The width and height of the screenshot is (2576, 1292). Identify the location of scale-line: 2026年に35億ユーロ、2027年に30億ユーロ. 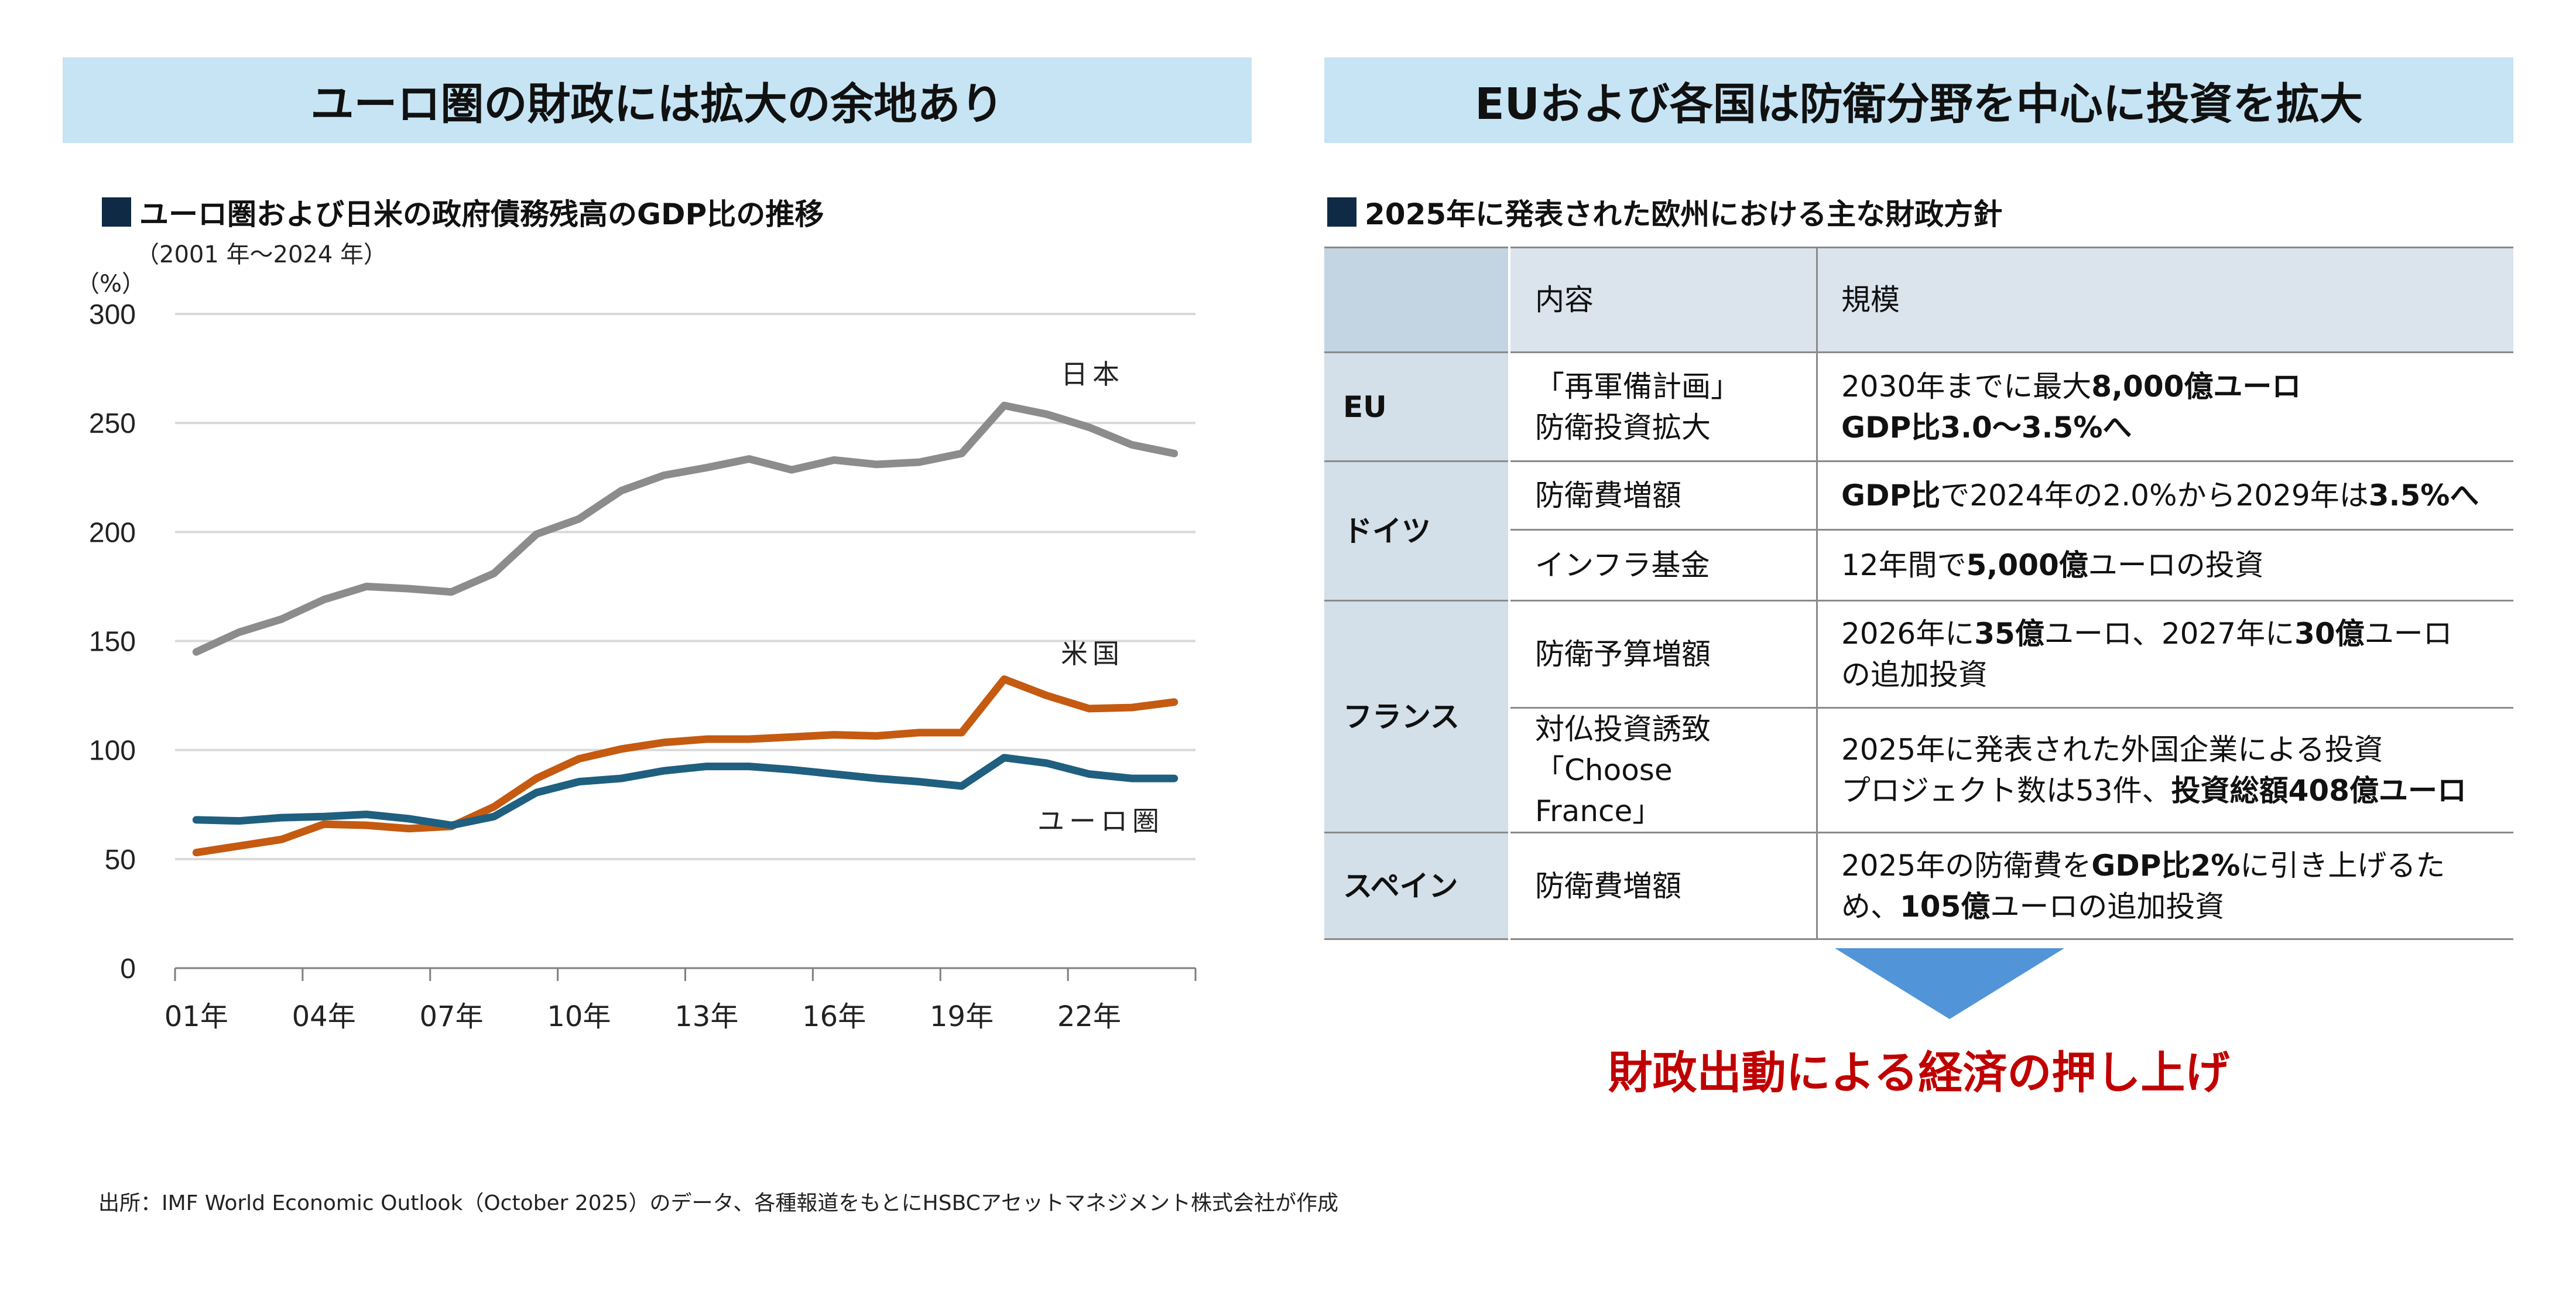
(2165, 633).